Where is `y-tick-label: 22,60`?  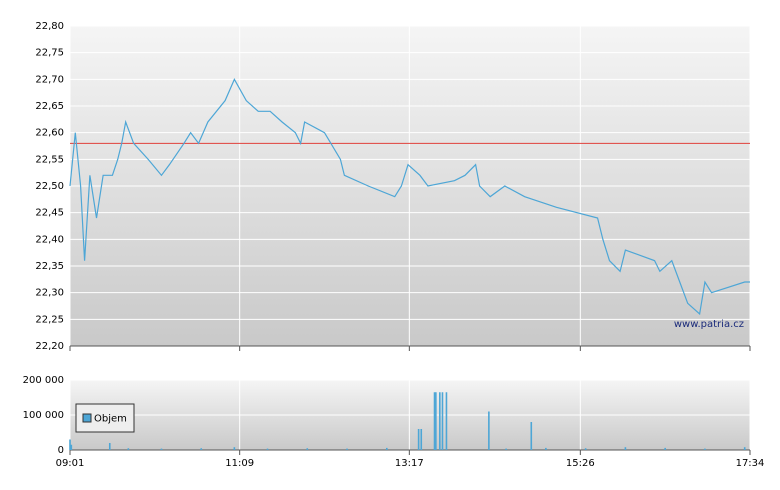 y-tick-label: 22,60 is located at coordinates (49, 133).